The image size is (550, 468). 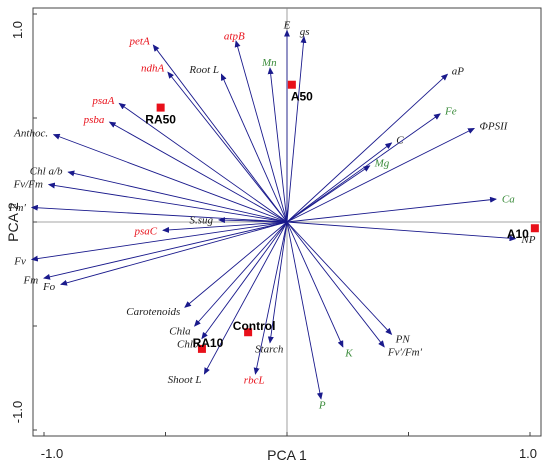 I want to click on loading-arrow-ndha, so click(x=227, y=147).